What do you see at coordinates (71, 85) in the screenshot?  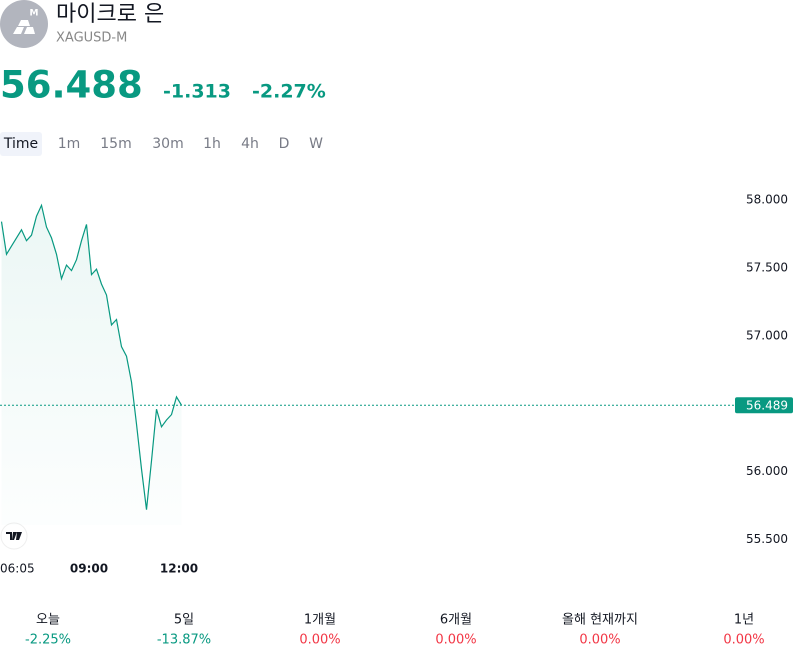 I see `price: 56.488` at bounding box center [71, 85].